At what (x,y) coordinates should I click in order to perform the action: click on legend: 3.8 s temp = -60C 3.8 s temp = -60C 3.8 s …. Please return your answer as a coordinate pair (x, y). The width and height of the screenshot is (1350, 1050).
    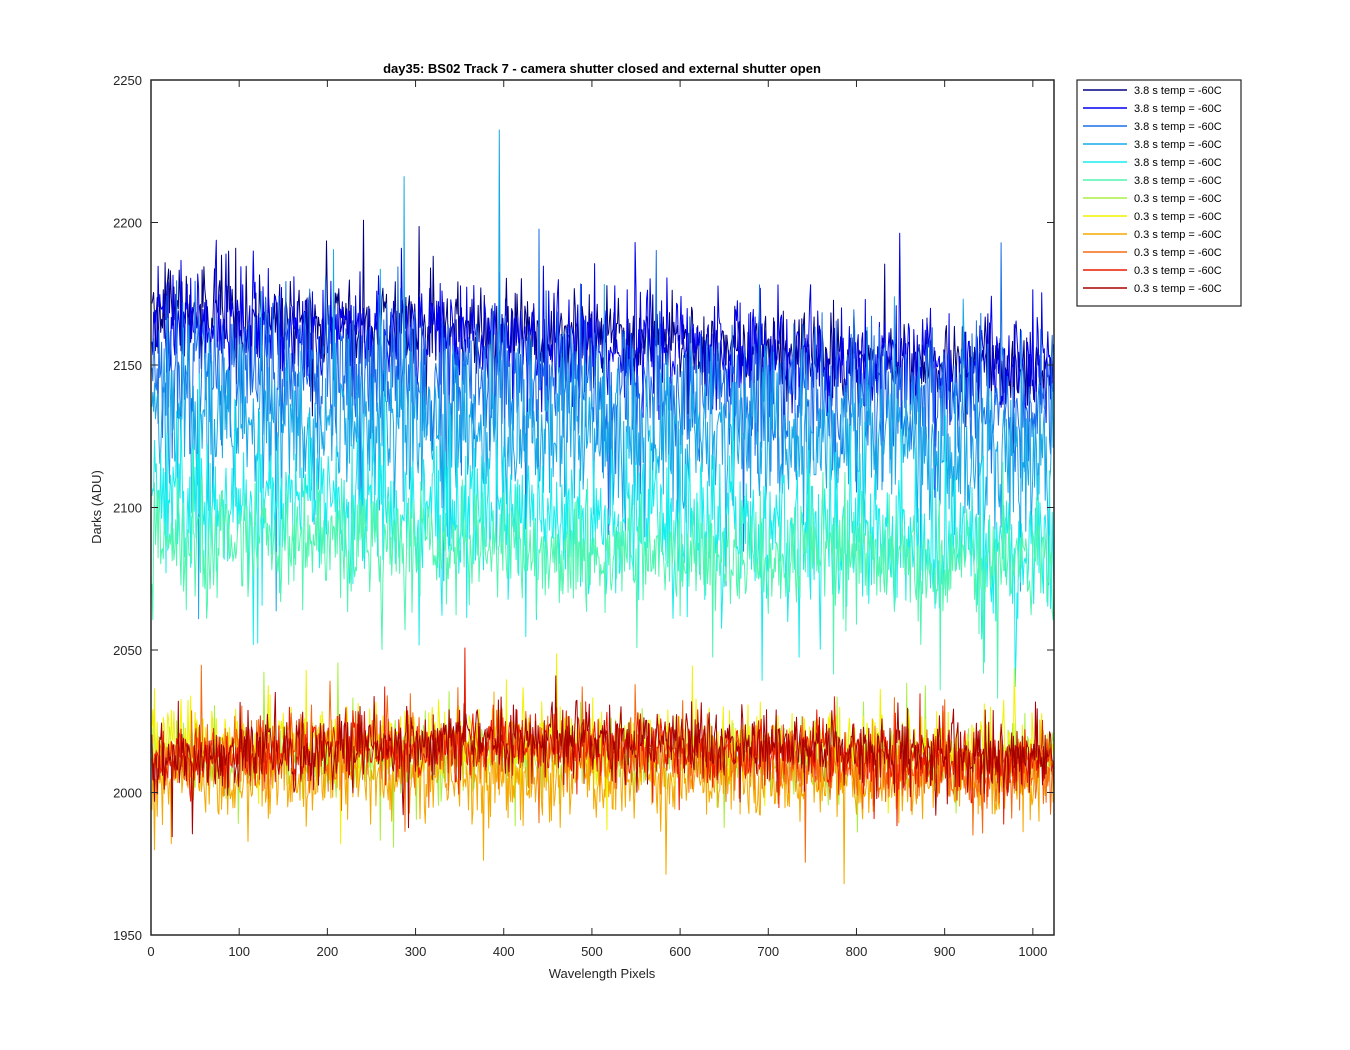
    Looking at the image, I should click on (1159, 193).